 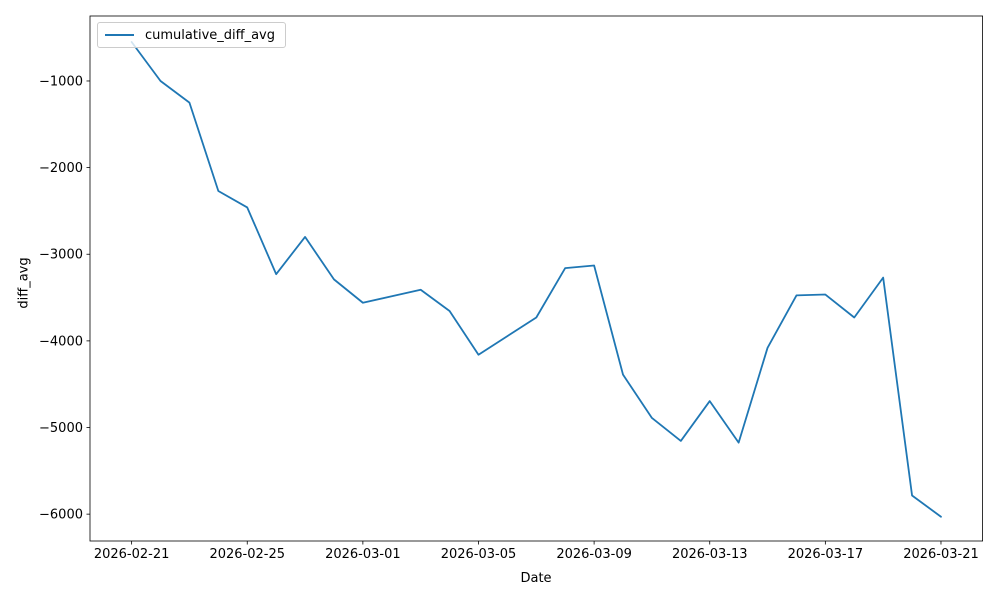 What do you see at coordinates (941, 554) in the screenshot?
I see `x-tick-label: 2026-03-21` at bounding box center [941, 554].